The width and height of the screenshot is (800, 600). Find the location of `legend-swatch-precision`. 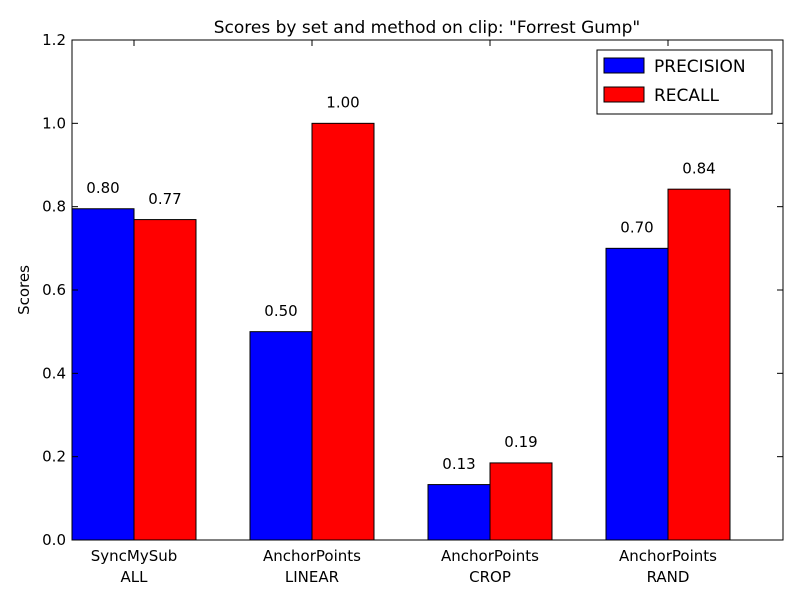

legend-swatch-precision is located at coordinates (624, 65).